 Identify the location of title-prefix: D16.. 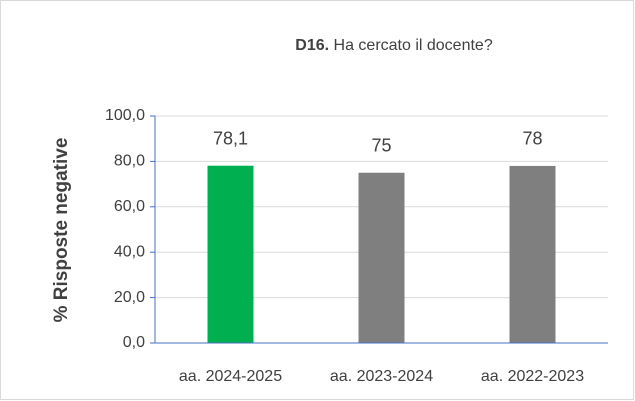
(312, 45).